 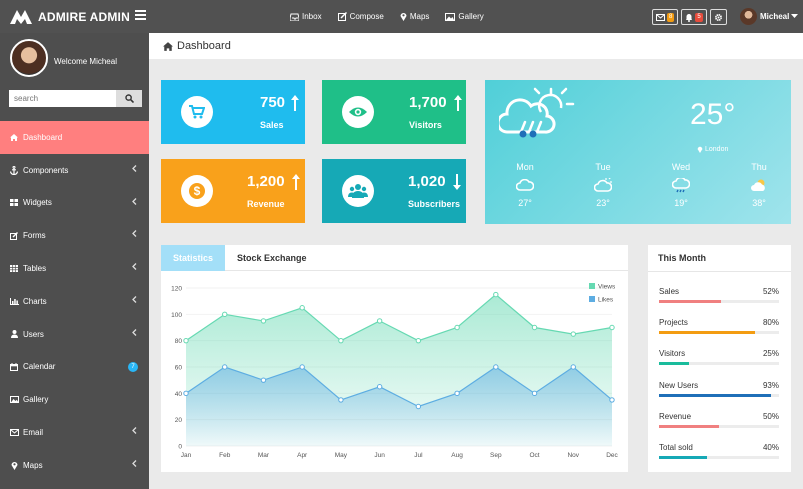 What do you see at coordinates (719, 295) in the screenshot?
I see `progress-row: Sales 52%` at bounding box center [719, 295].